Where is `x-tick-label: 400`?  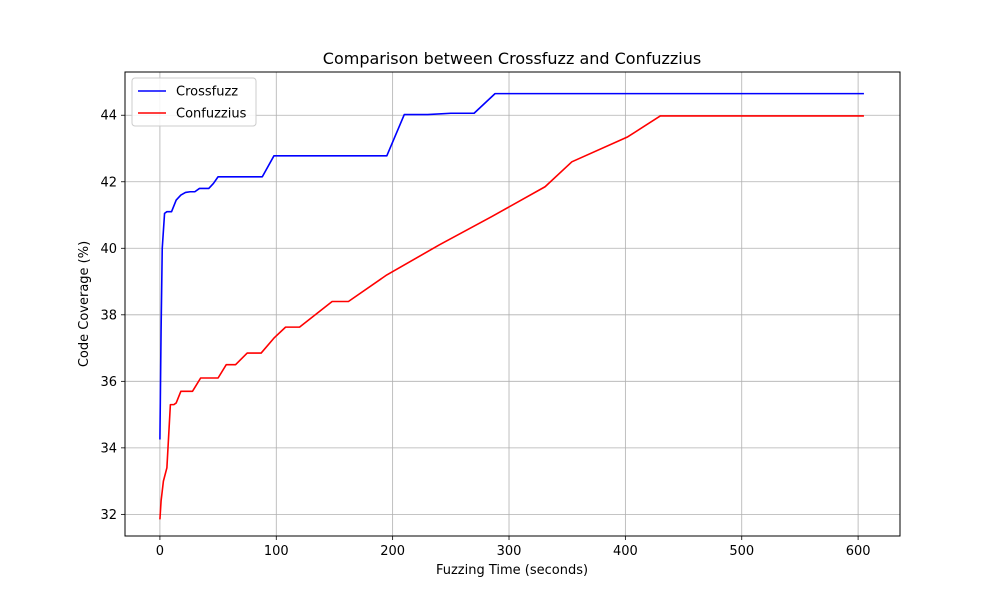 x-tick-label: 400 is located at coordinates (625, 551).